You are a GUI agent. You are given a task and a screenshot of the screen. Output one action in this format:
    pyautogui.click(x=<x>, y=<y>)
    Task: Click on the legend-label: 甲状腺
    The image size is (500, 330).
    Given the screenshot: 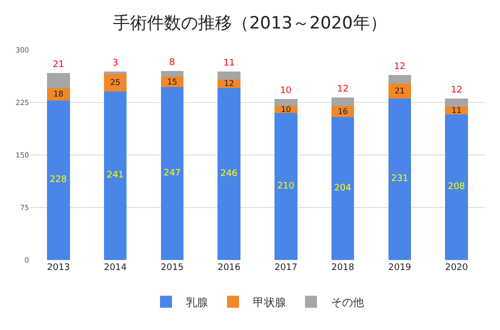 What is the action you would take?
    pyautogui.click(x=269, y=303)
    